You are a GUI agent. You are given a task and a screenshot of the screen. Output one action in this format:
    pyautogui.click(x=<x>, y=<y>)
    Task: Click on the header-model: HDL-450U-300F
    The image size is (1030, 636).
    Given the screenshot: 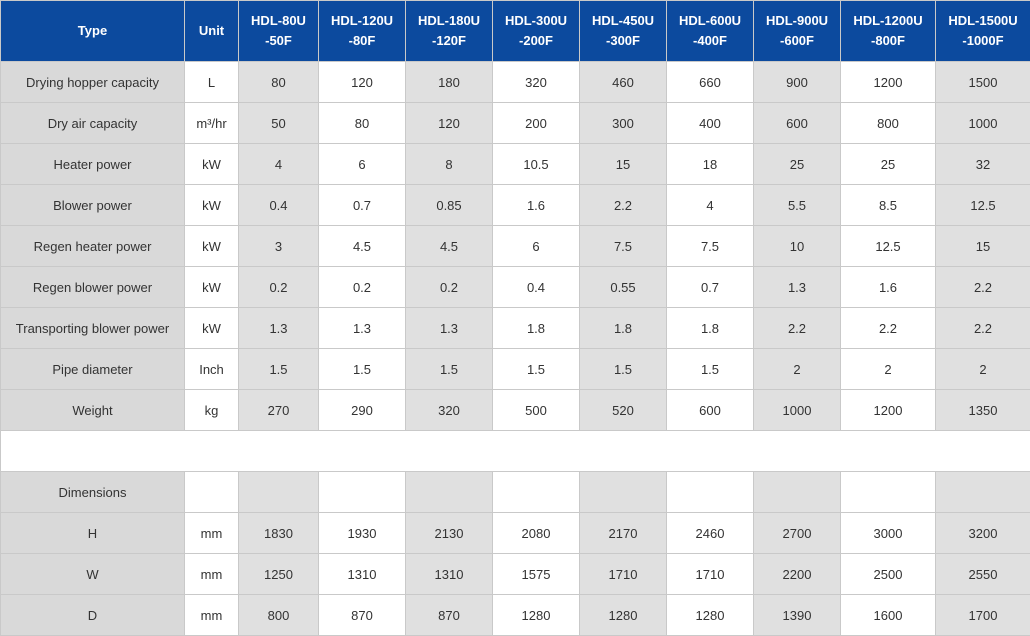 What is the action you would take?
    pyautogui.click(x=623, y=31)
    